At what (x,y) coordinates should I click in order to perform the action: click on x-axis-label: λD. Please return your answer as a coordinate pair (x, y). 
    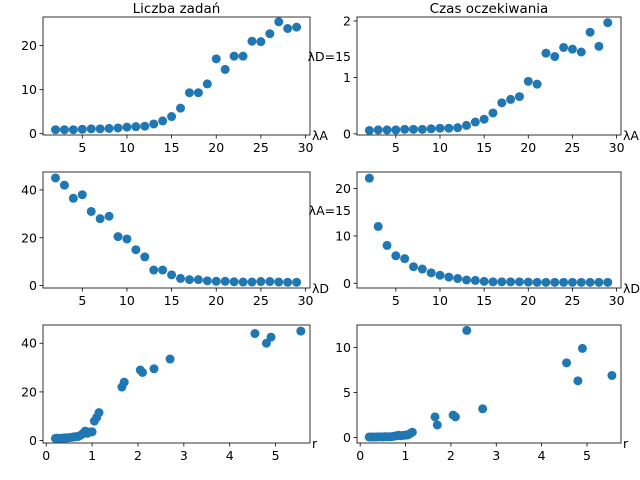
    Looking at the image, I should click on (631, 288).